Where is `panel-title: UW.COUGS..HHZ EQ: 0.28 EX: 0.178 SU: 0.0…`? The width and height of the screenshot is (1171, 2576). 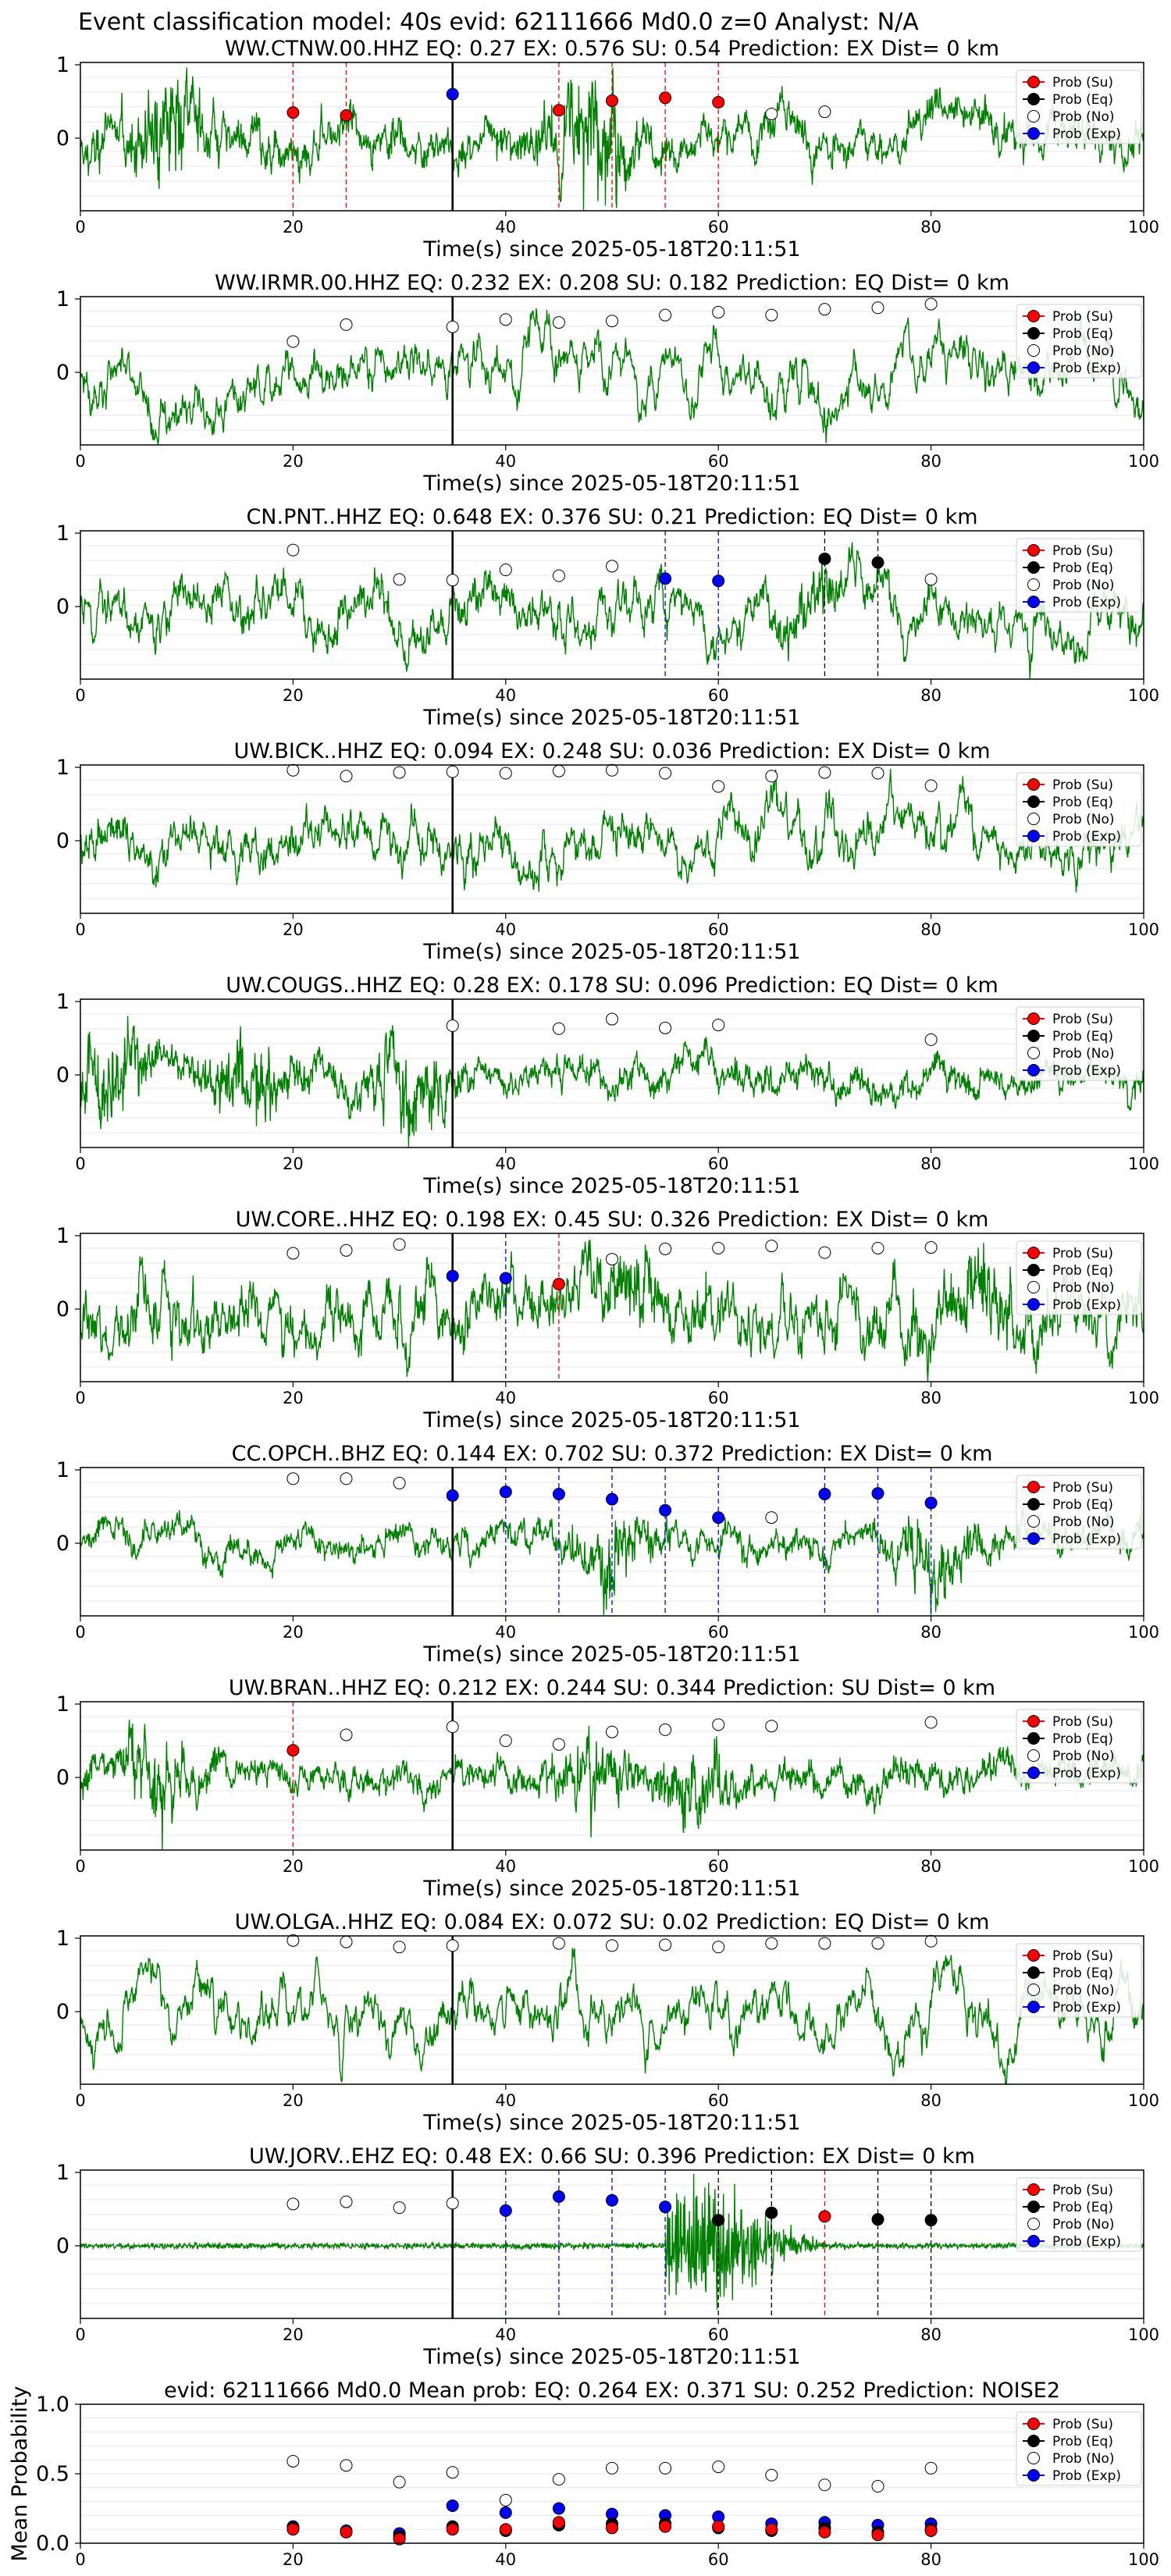 panel-title: UW.COUGS..HHZ EQ: 0.28 EX: 0.178 SU: 0.0… is located at coordinates (612, 985).